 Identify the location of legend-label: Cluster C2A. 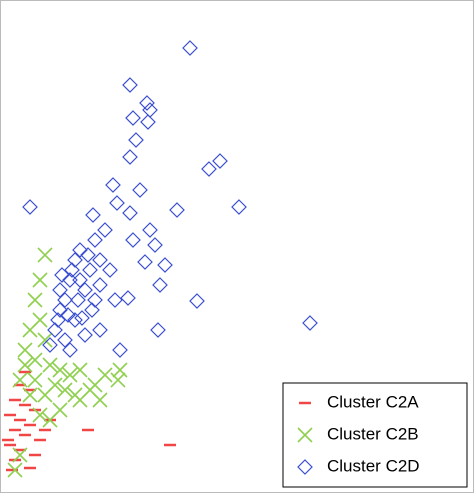
(373, 401).